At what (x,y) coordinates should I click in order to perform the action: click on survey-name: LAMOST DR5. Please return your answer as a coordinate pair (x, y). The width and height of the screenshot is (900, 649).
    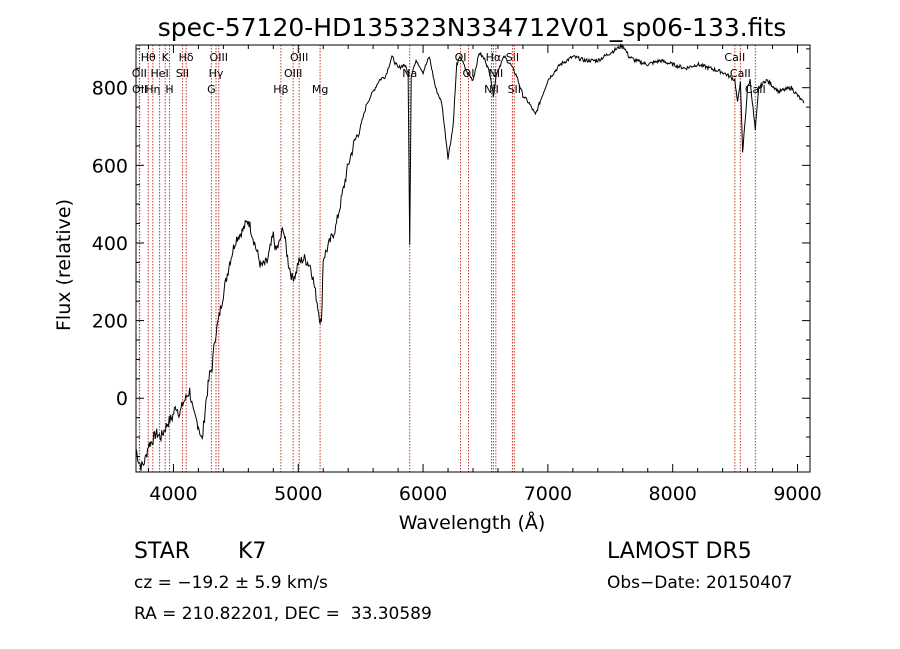
    Looking at the image, I should click on (679, 551).